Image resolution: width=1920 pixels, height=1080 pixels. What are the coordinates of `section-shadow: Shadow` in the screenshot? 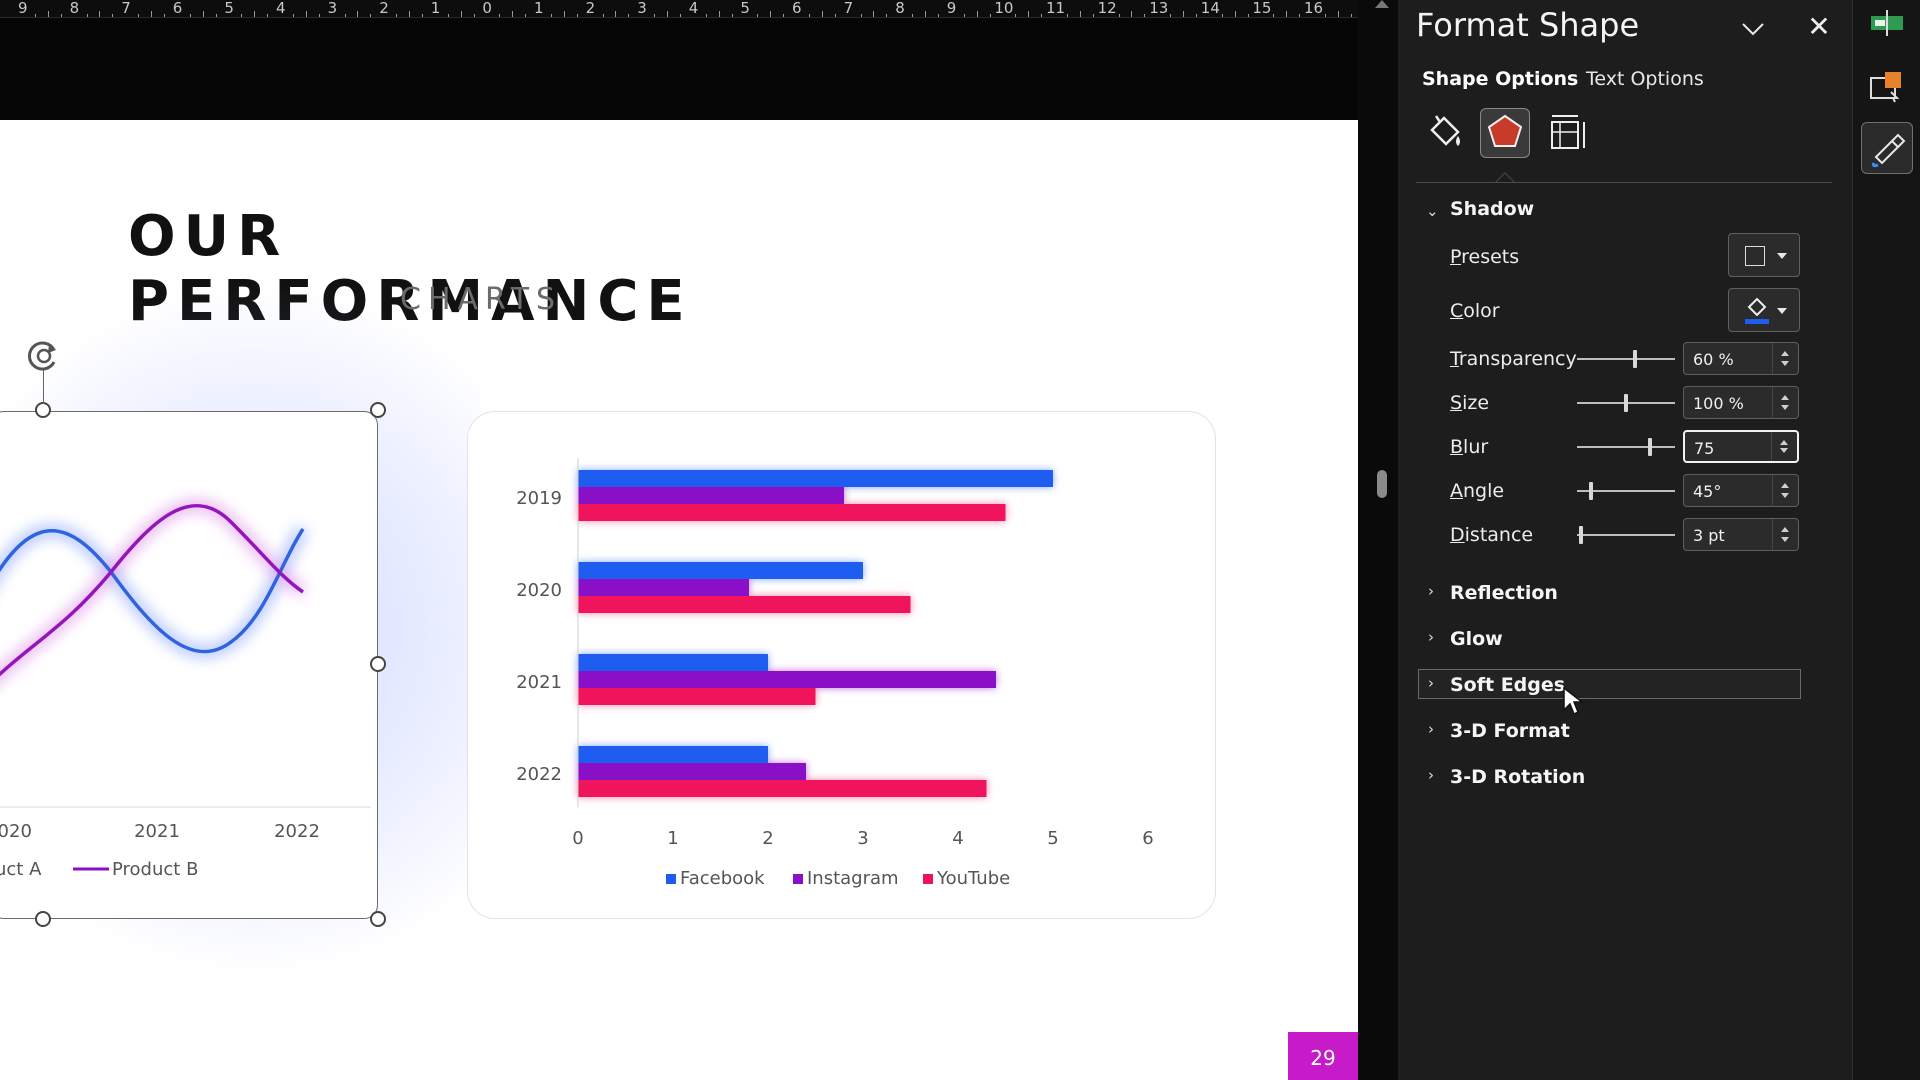 It's located at (1492, 209).